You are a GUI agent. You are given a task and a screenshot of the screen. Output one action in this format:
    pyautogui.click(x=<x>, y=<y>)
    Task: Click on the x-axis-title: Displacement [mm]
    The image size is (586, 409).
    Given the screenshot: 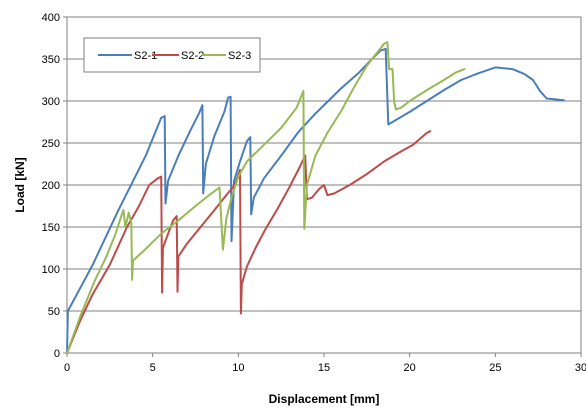 What is the action you would take?
    pyautogui.click(x=324, y=399)
    